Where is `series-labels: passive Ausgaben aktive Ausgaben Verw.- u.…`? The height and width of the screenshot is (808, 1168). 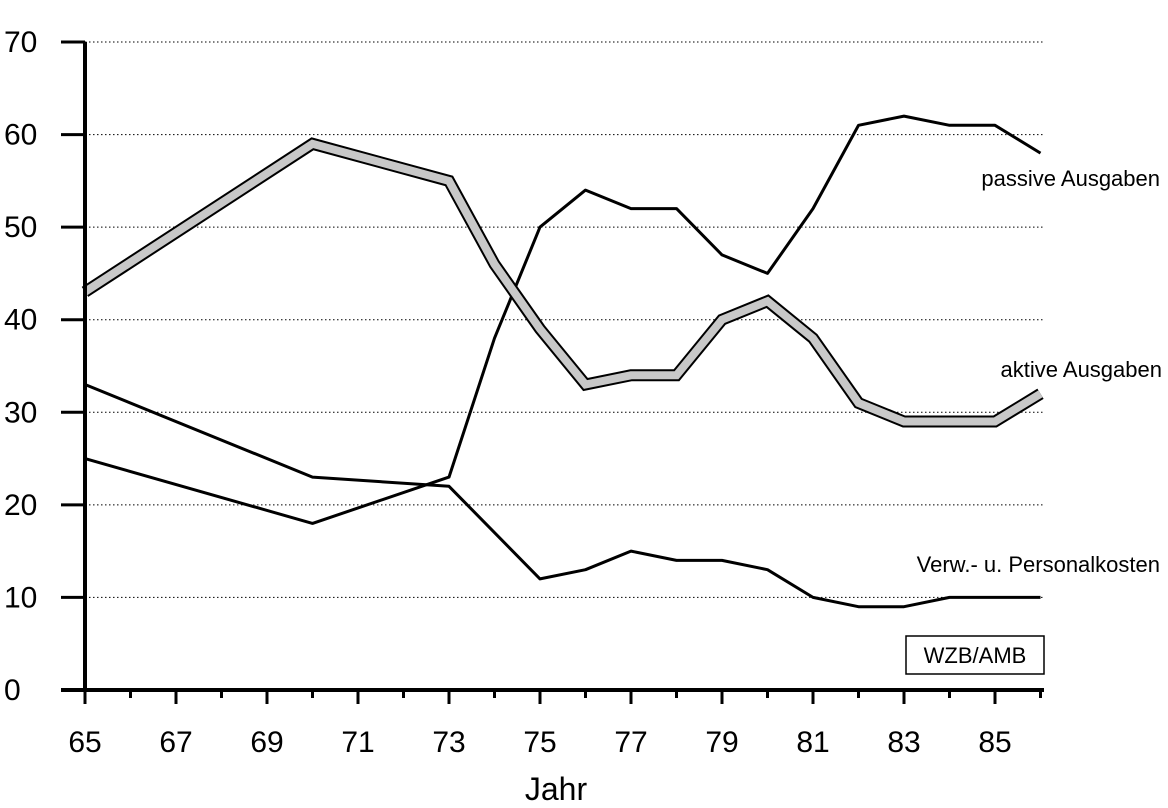 series-labels: passive Ausgaben aktive Ausgaben Verw.- u.… is located at coordinates (1039, 371).